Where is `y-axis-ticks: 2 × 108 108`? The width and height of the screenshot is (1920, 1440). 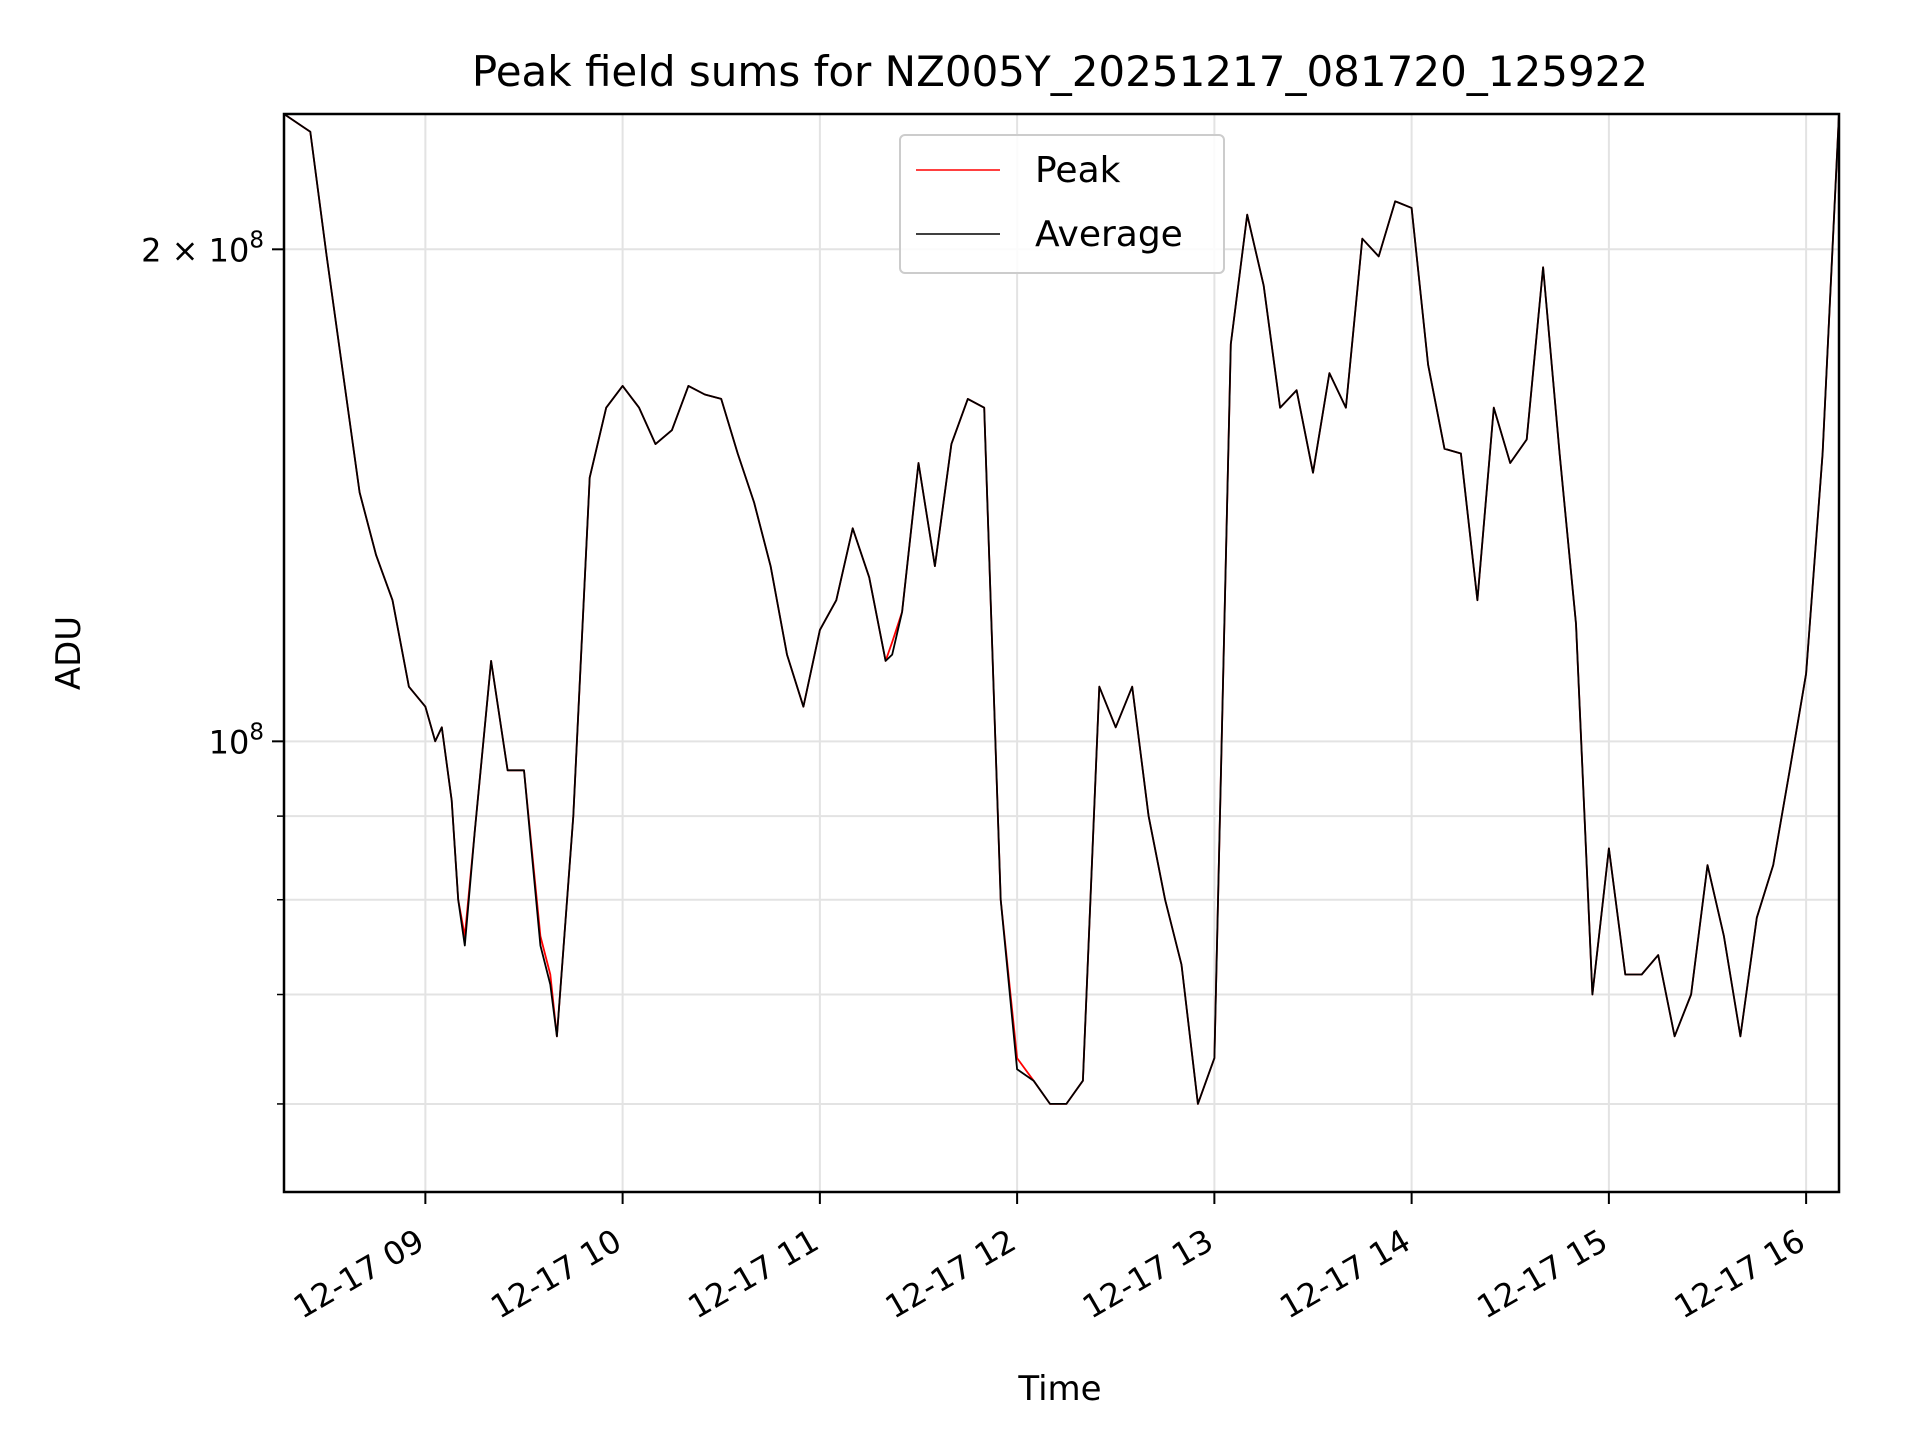
y-axis-ticks: 2 × 108 108 is located at coordinates (212, 666).